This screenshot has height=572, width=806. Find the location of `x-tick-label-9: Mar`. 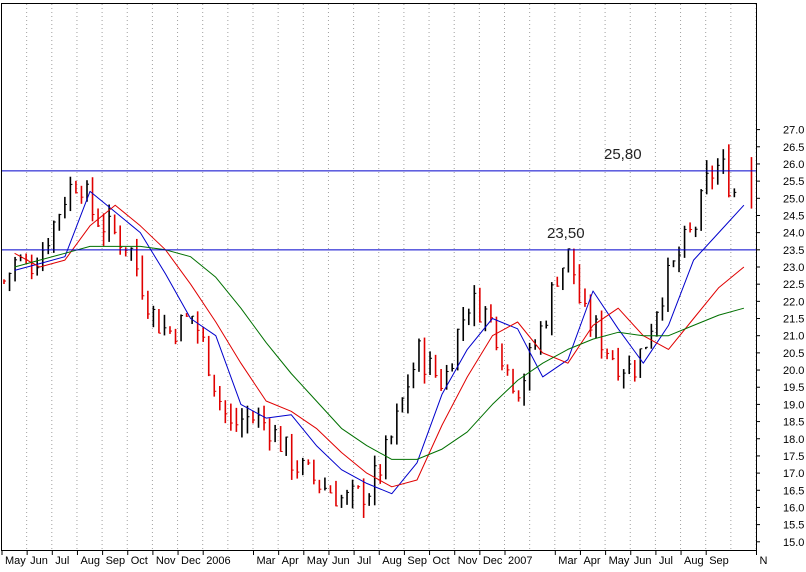

x-tick-label-9: Mar is located at coordinates (266, 561).